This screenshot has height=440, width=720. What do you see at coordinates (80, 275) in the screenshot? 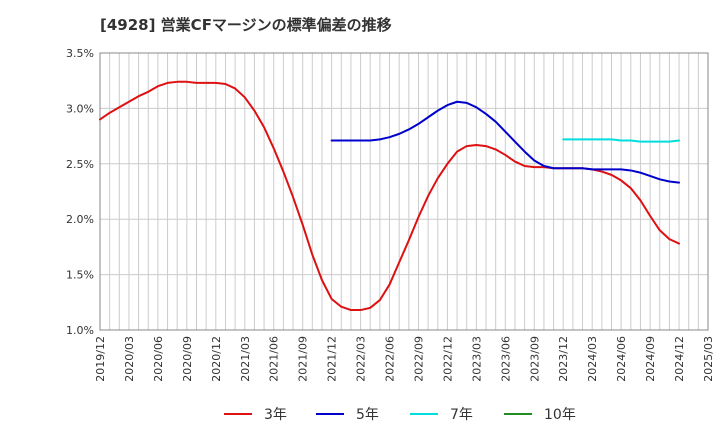
I see `y-tick-label: 1.5%` at bounding box center [80, 275].